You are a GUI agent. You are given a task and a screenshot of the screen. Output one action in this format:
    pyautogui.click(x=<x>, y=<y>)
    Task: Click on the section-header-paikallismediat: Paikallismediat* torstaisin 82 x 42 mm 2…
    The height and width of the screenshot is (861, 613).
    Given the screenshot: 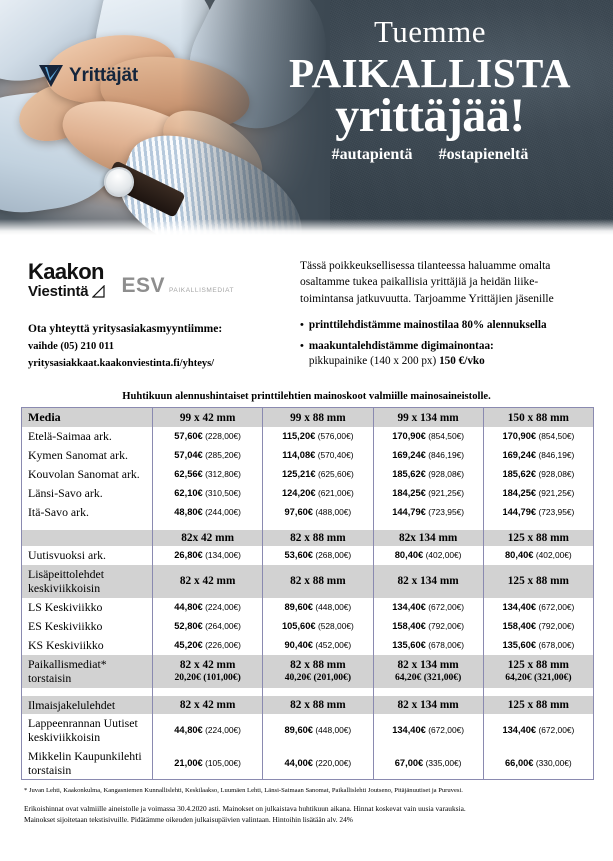 What is the action you would take?
    pyautogui.click(x=308, y=671)
    